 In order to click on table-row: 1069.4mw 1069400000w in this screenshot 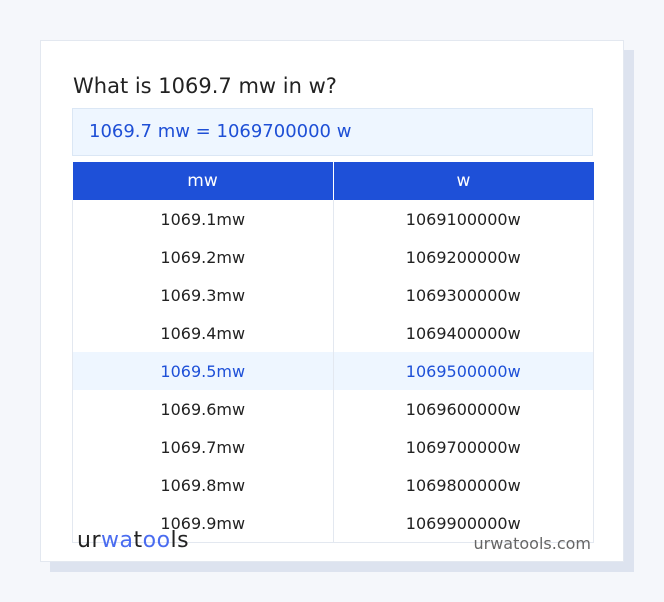, I will do `click(333, 333)`.